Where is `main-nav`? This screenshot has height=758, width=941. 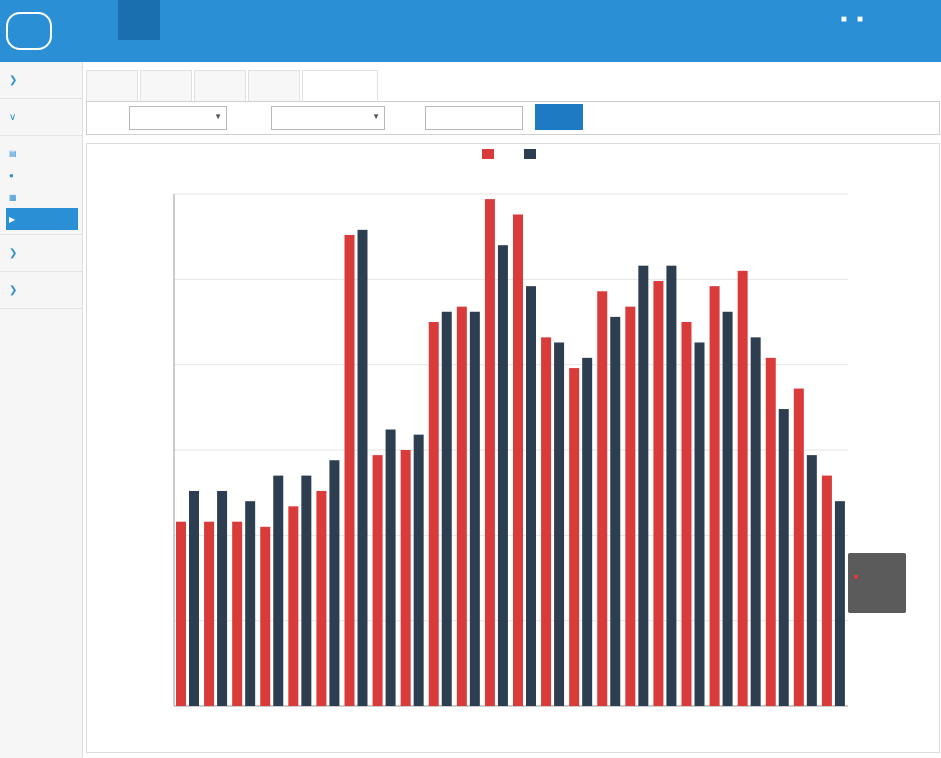 main-nav is located at coordinates (244, 20).